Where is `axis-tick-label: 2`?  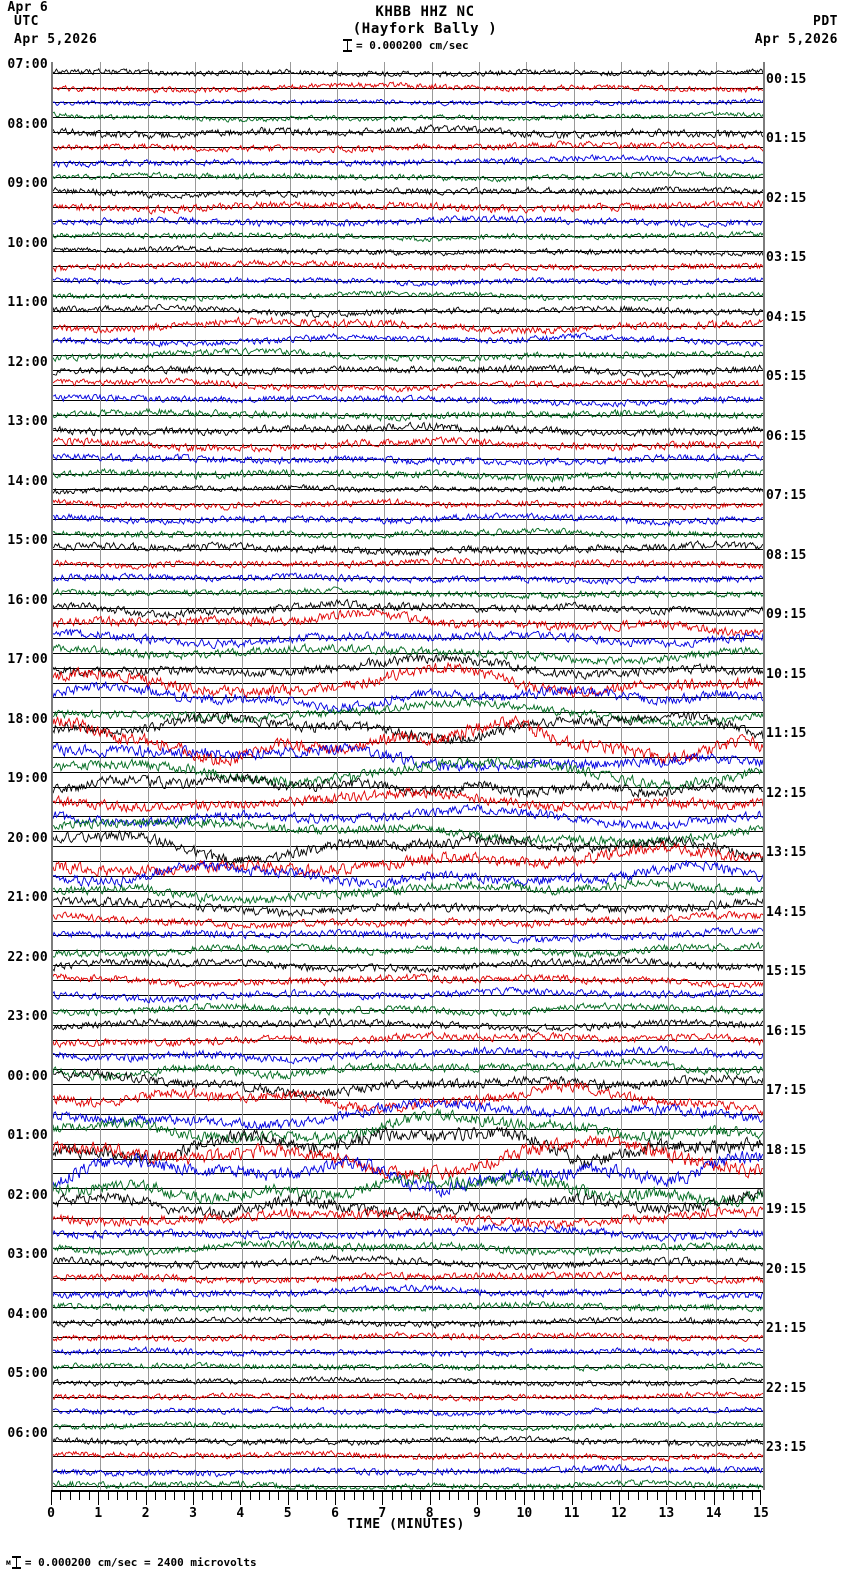
axis-tick-label: 2 is located at coordinates (145, 1513).